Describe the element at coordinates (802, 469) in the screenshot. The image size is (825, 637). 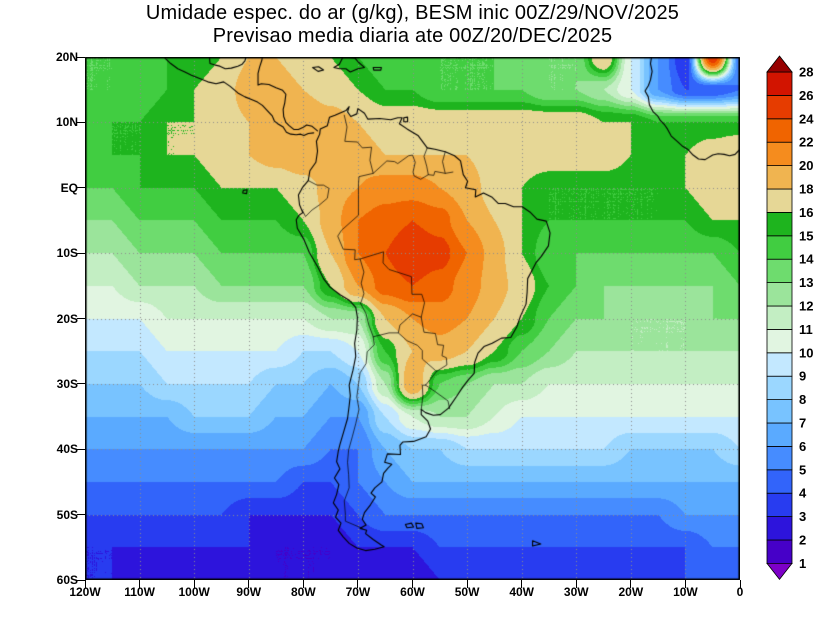
I see `colorbar-label: 5` at that location.